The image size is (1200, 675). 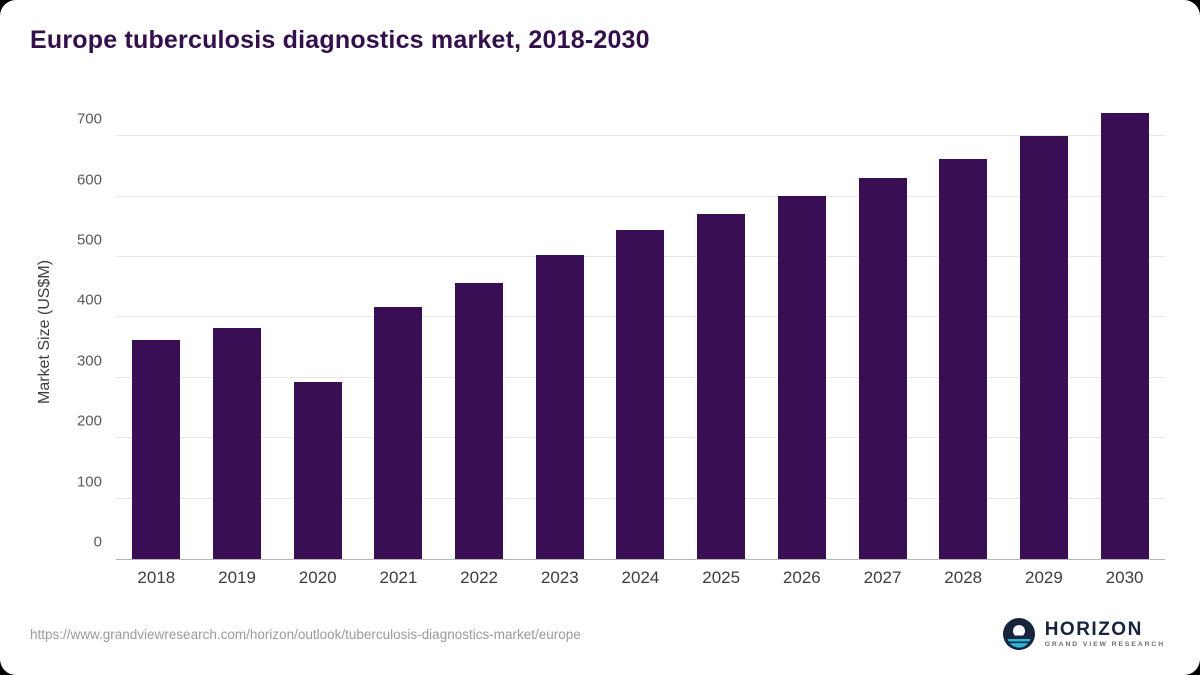 I want to click on bar-2021, so click(x=398, y=432).